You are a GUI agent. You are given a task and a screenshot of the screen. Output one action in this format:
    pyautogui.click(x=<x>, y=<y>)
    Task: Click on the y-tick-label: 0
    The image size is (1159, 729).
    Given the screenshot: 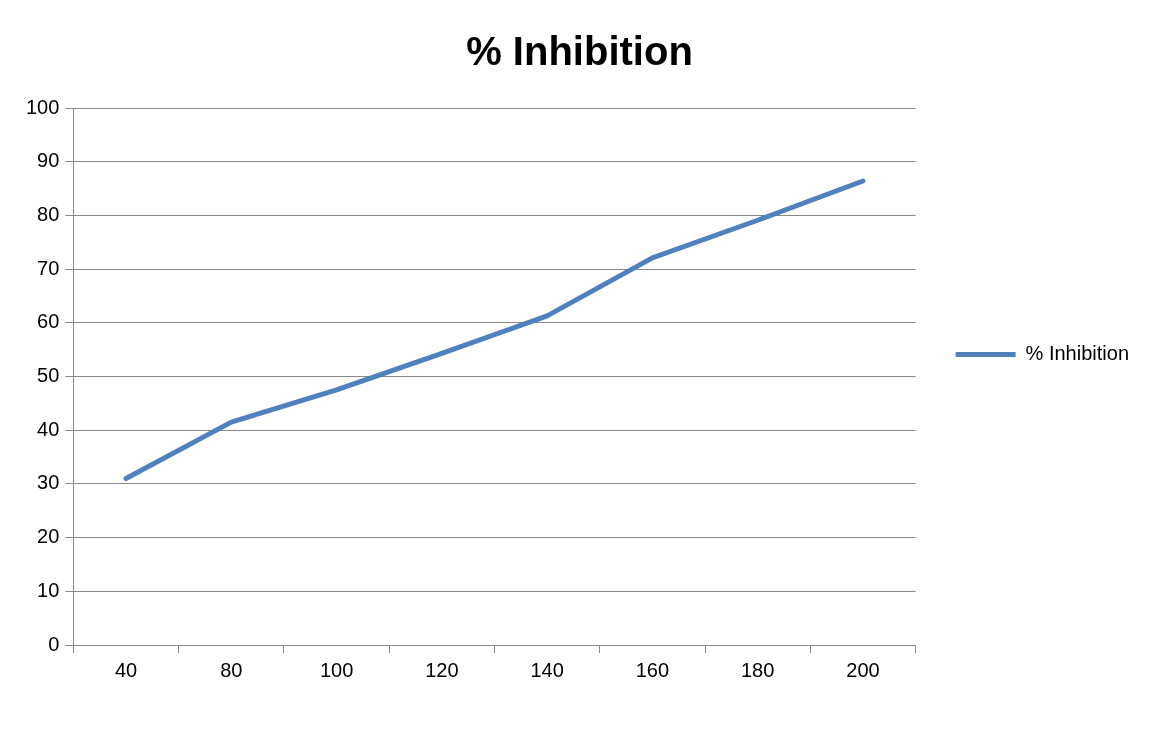 What is the action you would take?
    pyautogui.click(x=54, y=643)
    